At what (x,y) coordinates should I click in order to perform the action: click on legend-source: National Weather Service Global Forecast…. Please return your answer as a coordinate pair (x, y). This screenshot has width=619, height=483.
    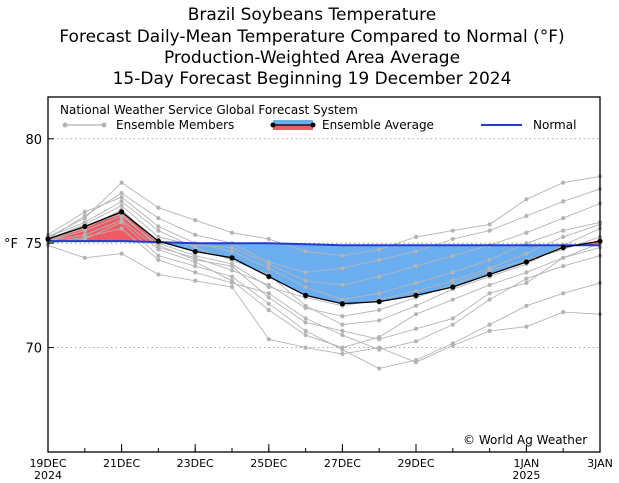
    Looking at the image, I should click on (209, 110).